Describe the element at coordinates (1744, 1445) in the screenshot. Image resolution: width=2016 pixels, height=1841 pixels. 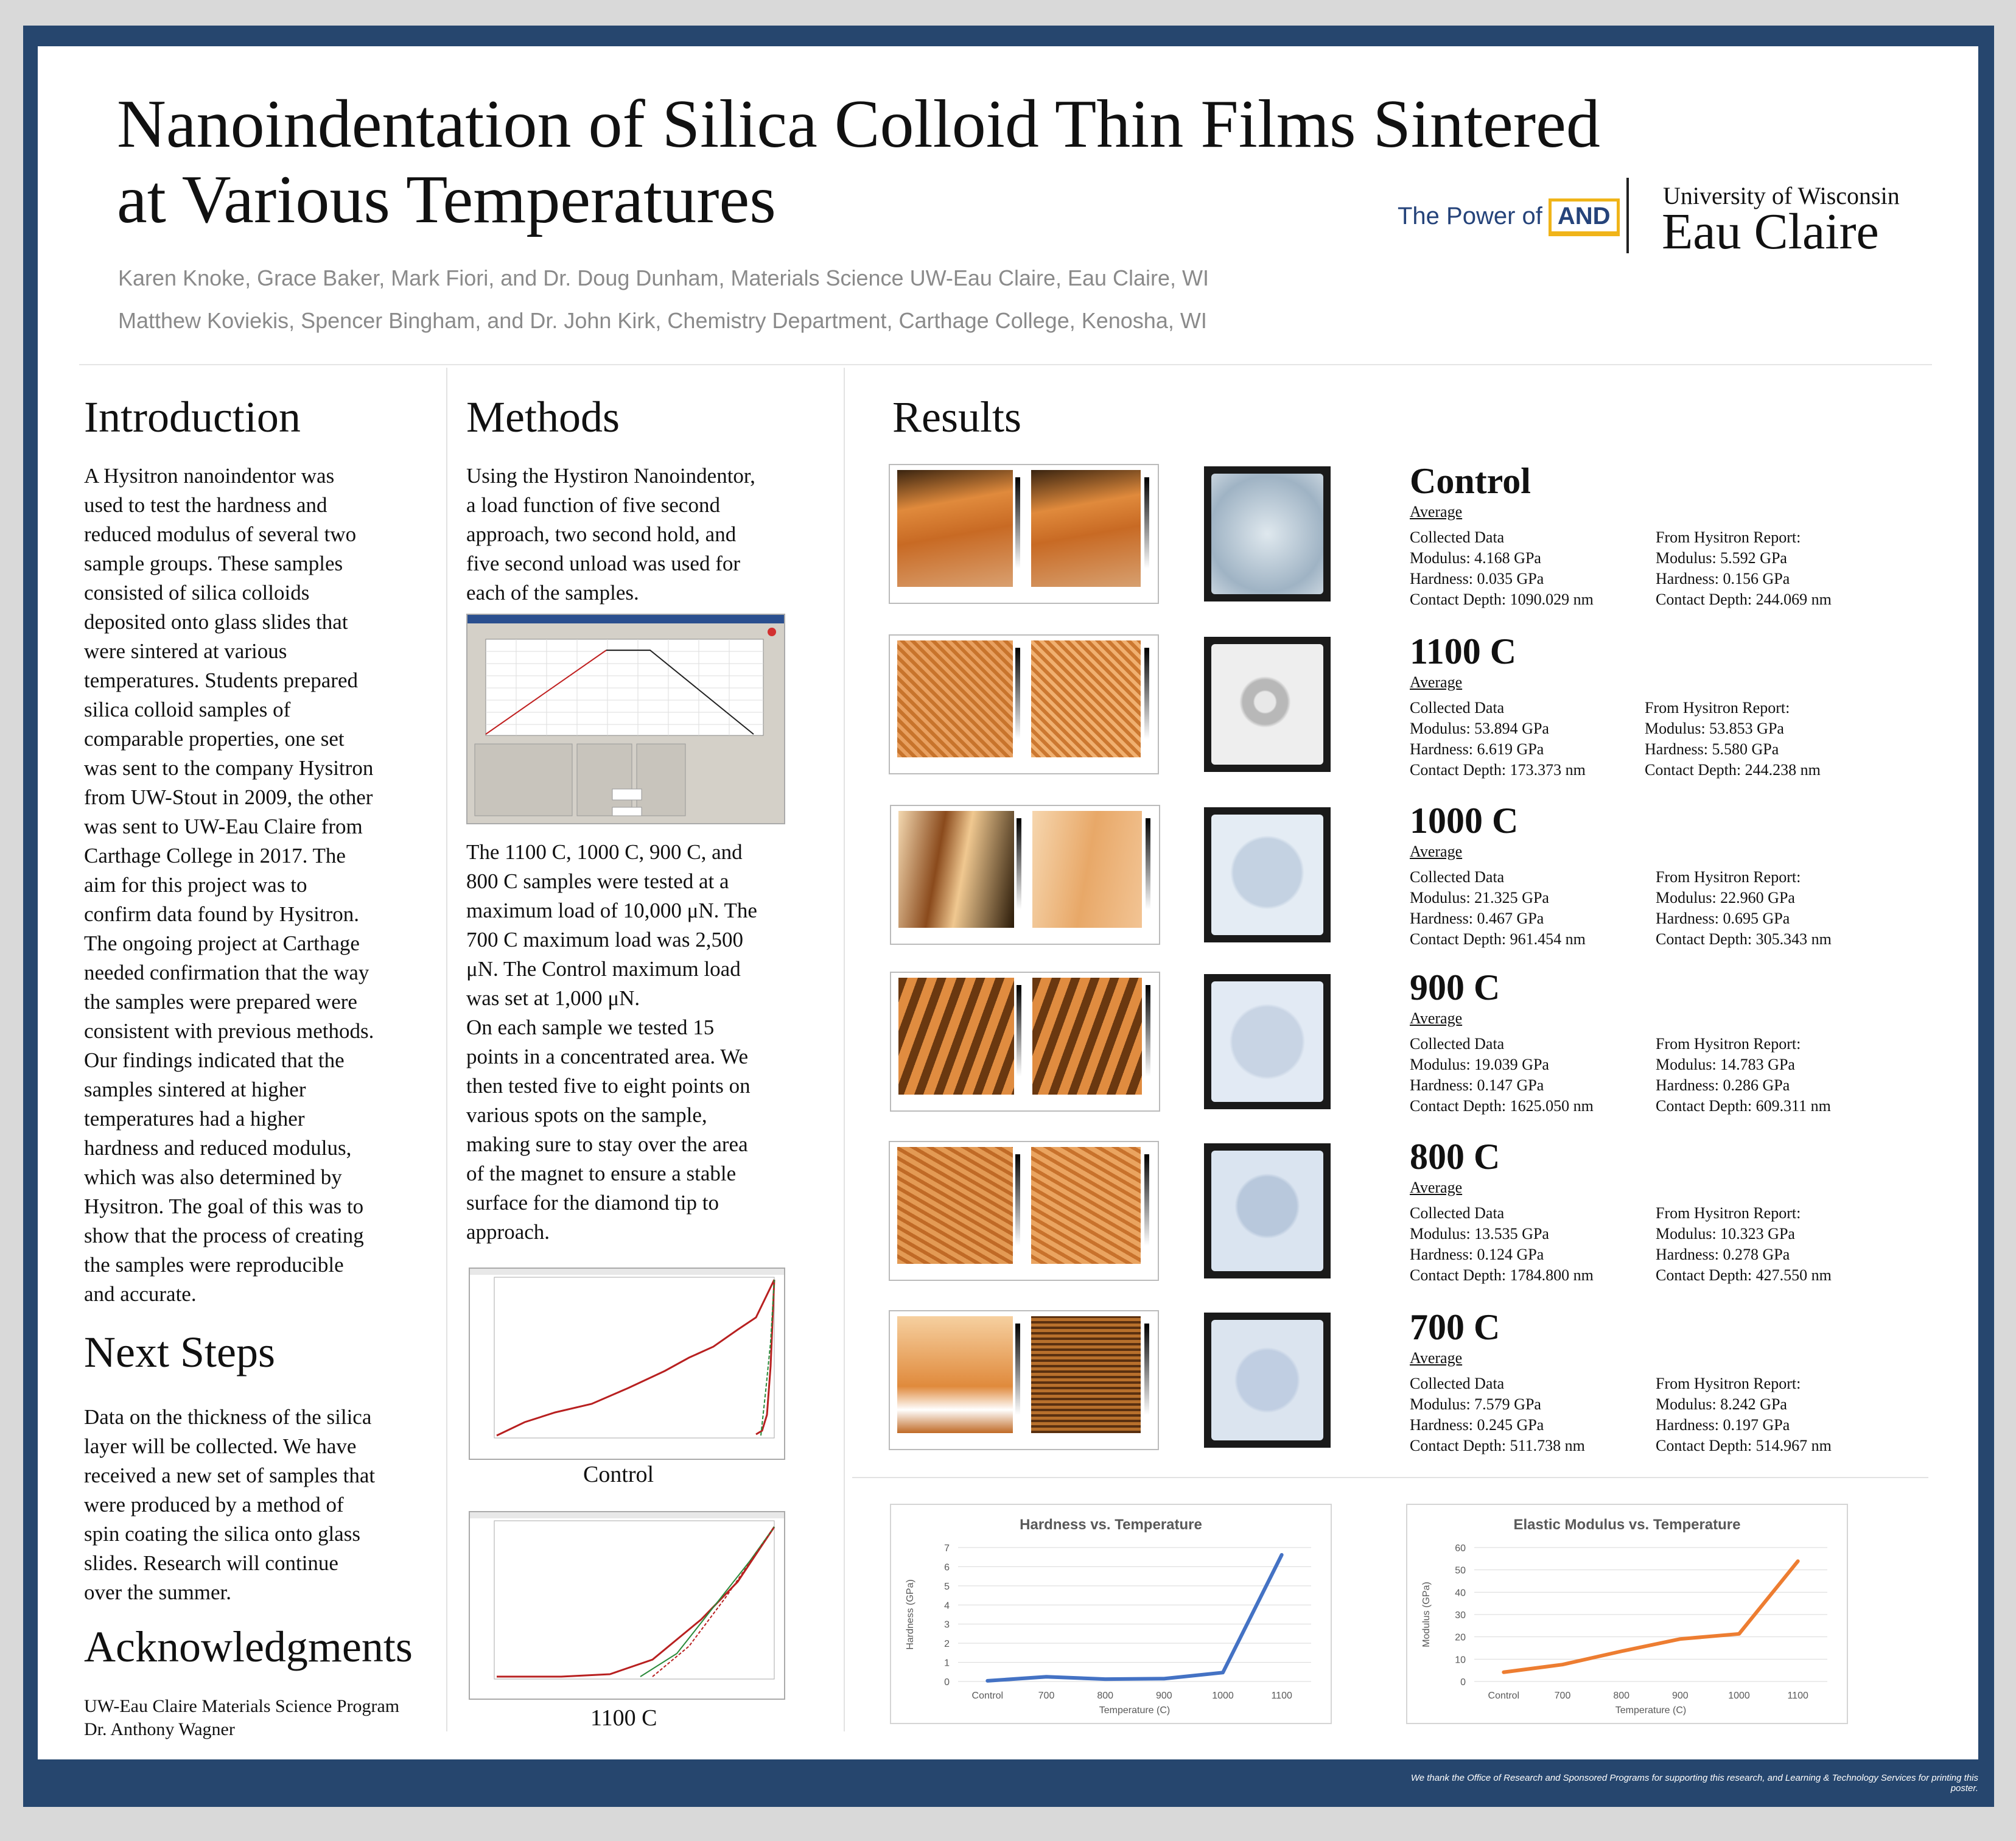
I see `data-line: Contact Depth: 514.967 nm` at that location.